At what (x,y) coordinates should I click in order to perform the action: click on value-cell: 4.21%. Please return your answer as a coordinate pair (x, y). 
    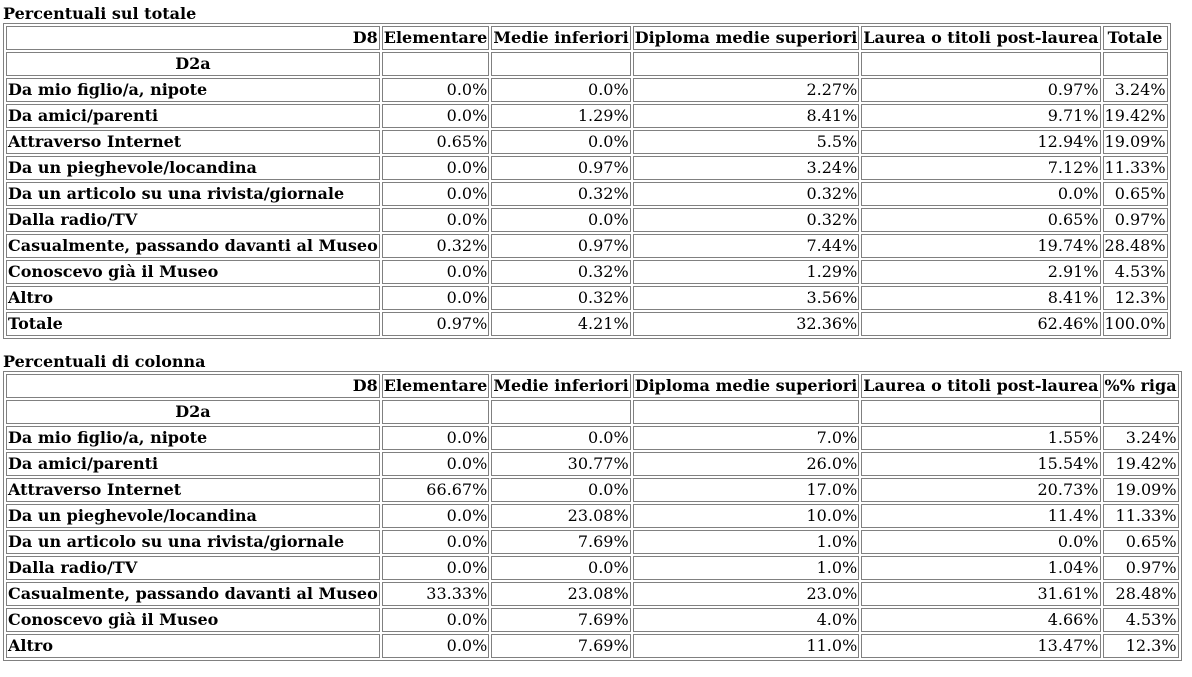
    Looking at the image, I should click on (561, 324).